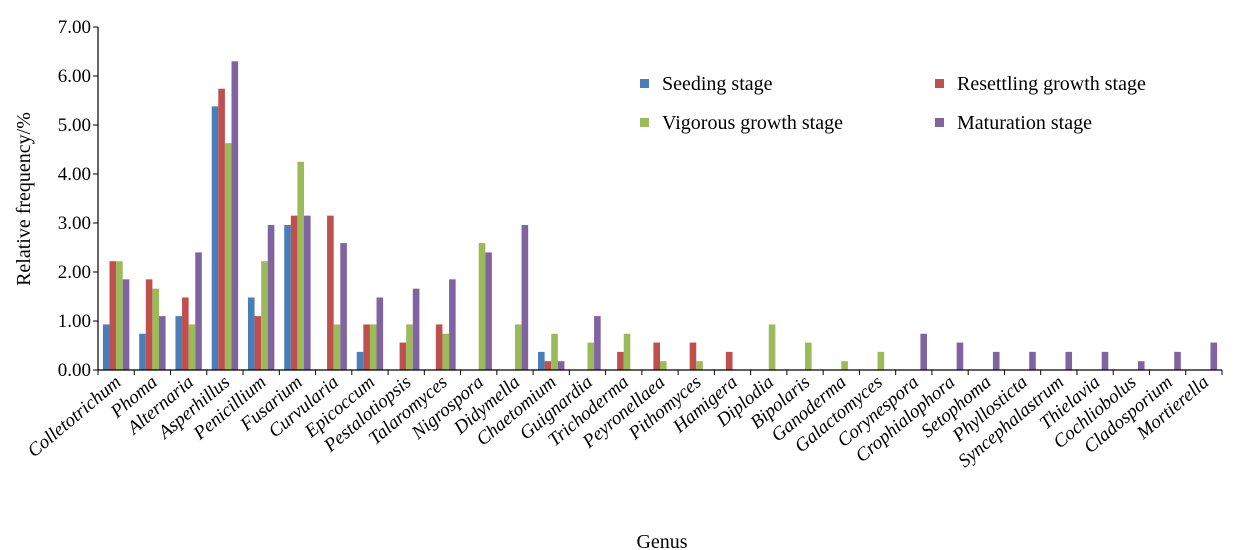 The height and width of the screenshot is (550, 1233). What do you see at coordinates (24, 199) in the screenshot?
I see `y-axis-title: Relative frequency/%` at bounding box center [24, 199].